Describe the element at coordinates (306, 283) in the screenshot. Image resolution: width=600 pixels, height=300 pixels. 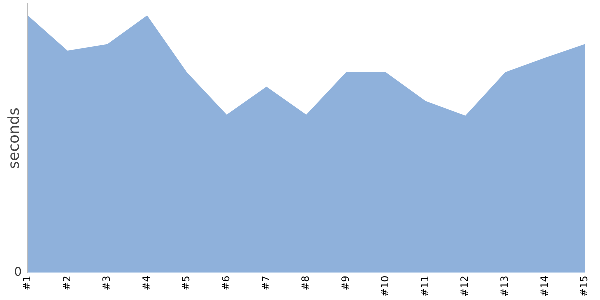
I see `x-tick-label: #8` at that location.